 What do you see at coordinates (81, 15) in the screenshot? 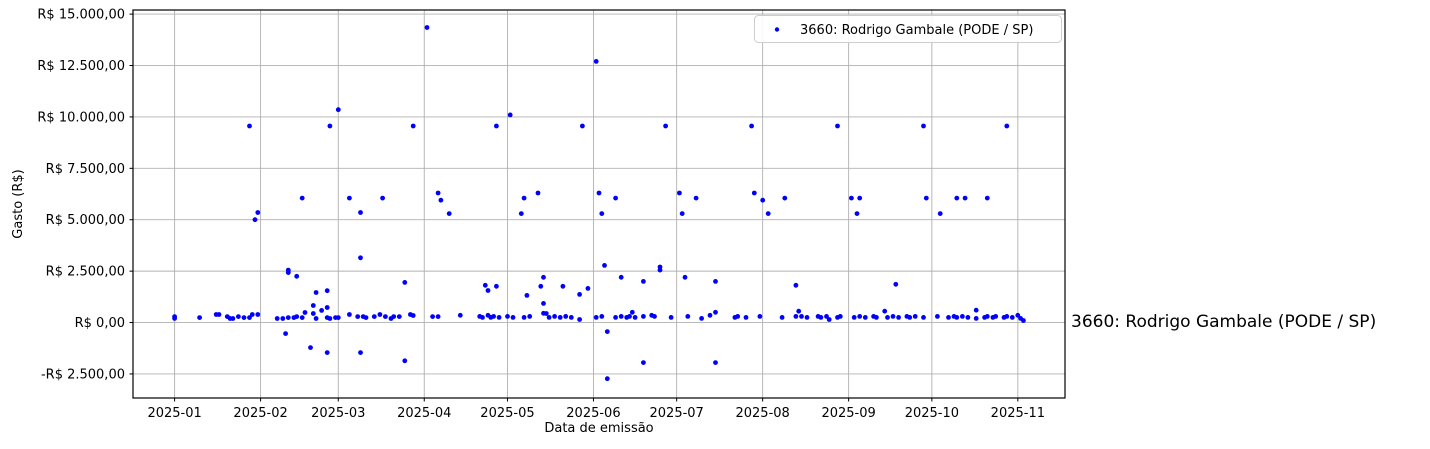
I see `y-tick-label: R$ 15.000,00` at bounding box center [81, 15].